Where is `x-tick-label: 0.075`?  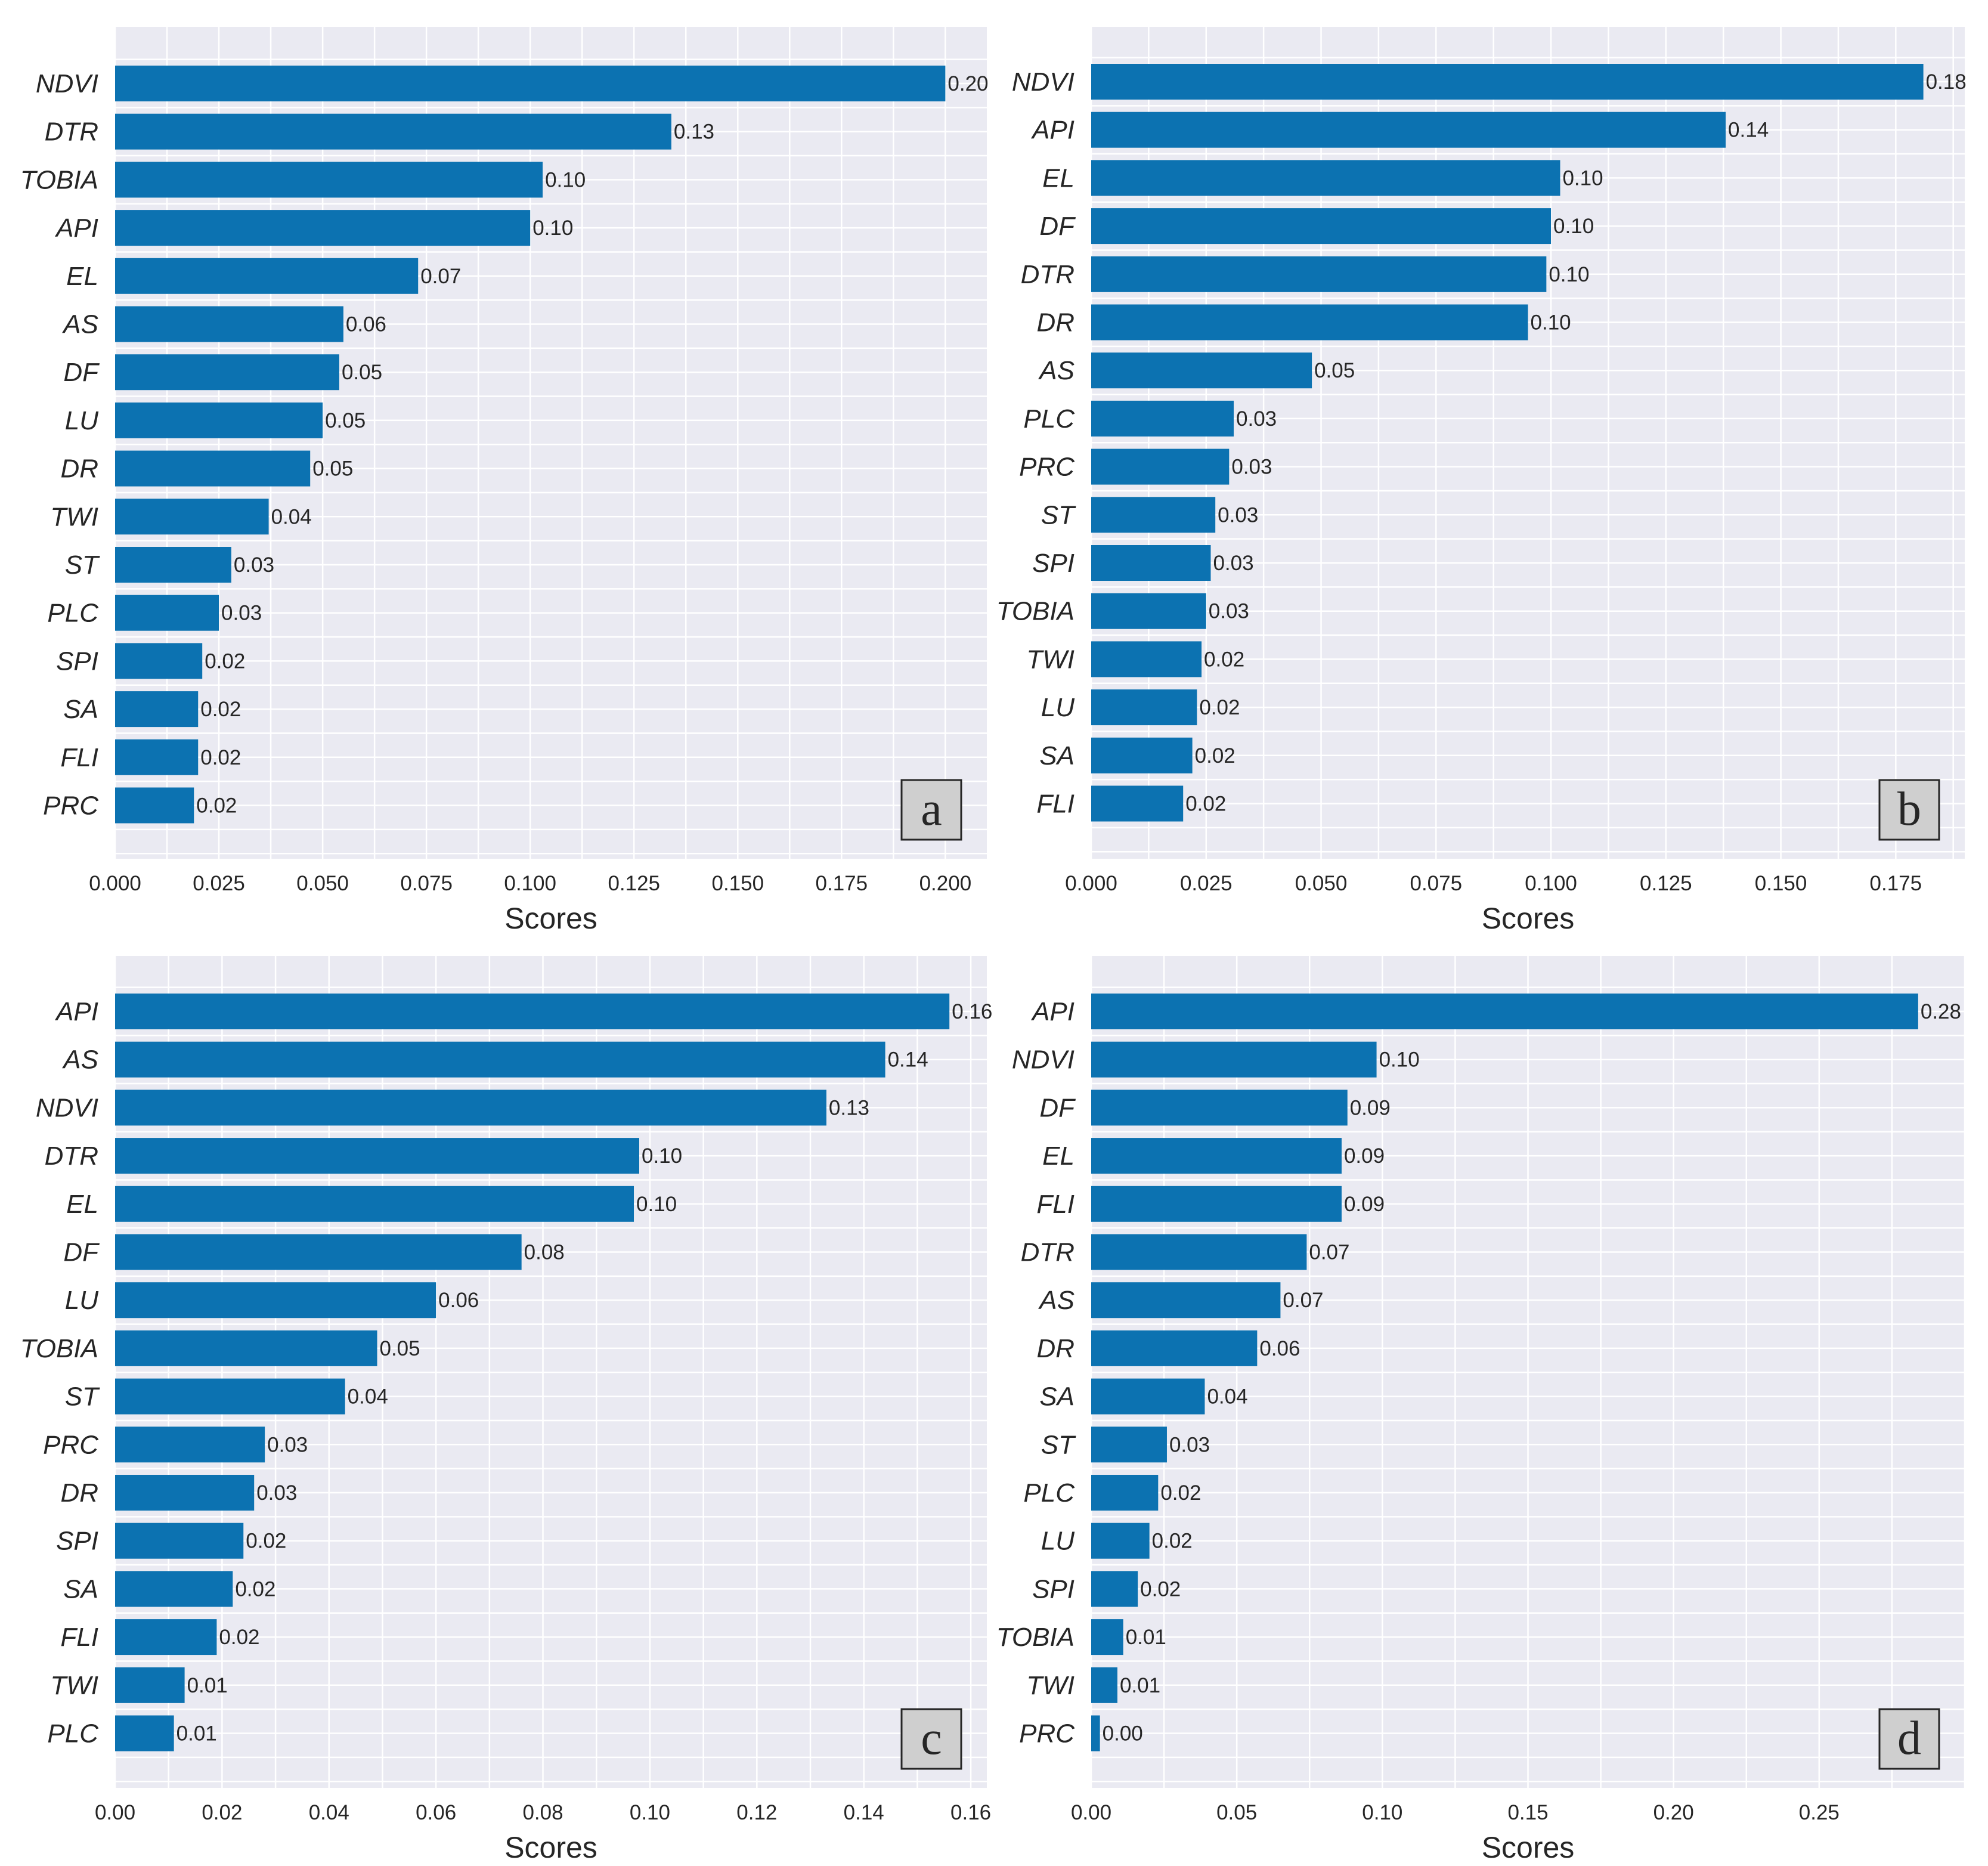 x-tick-label: 0.075 is located at coordinates (426, 884).